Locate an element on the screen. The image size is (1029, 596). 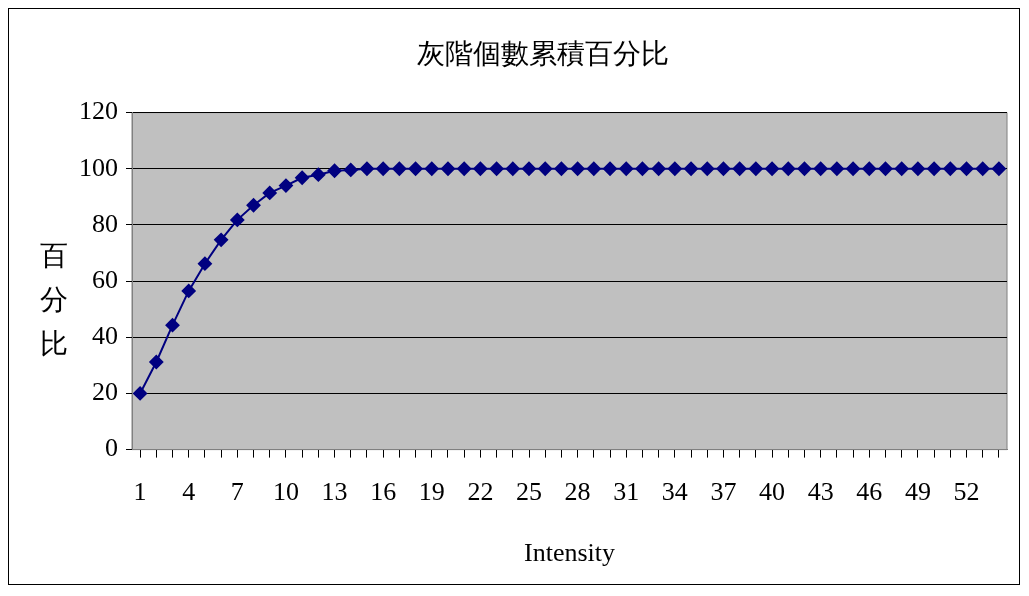
y-tick-label: 40 is located at coordinates (105, 336).